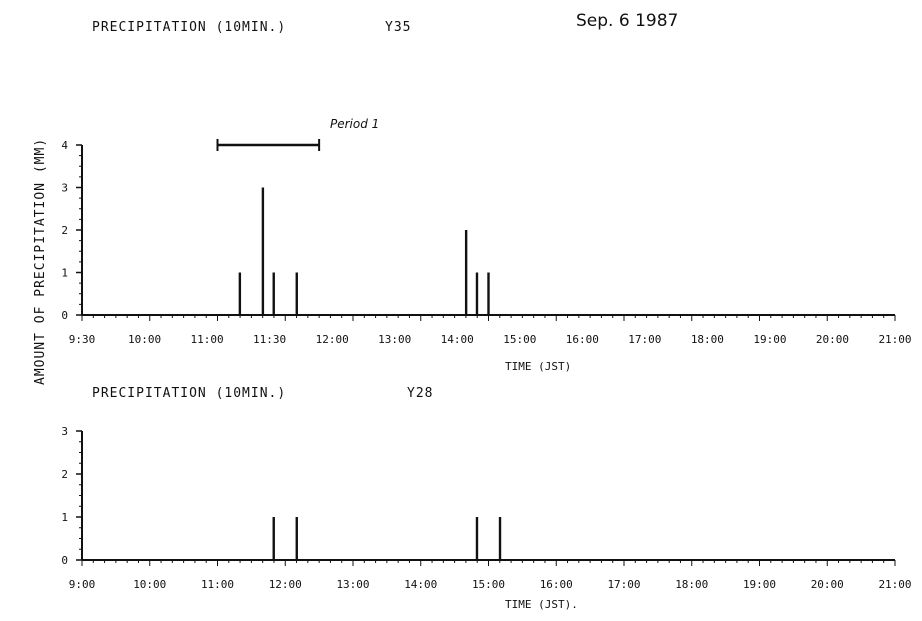  I want to click on x-tick-label: 9:00, so click(82, 584).